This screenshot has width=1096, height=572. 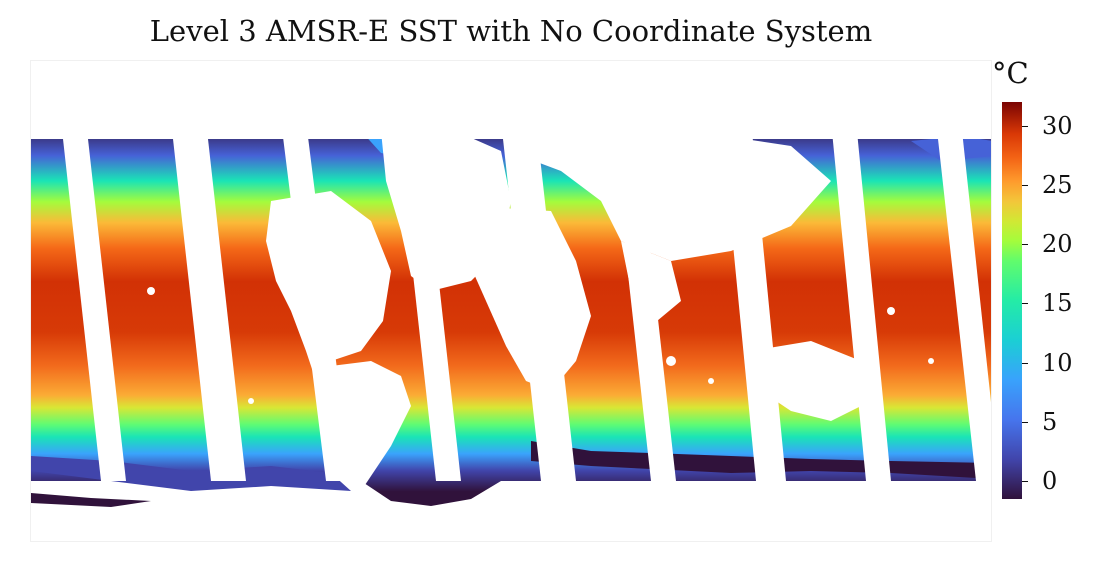 What do you see at coordinates (1010, 73) in the screenshot?
I see `colorbar-unit: °C` at bounding box center [1010, 73].